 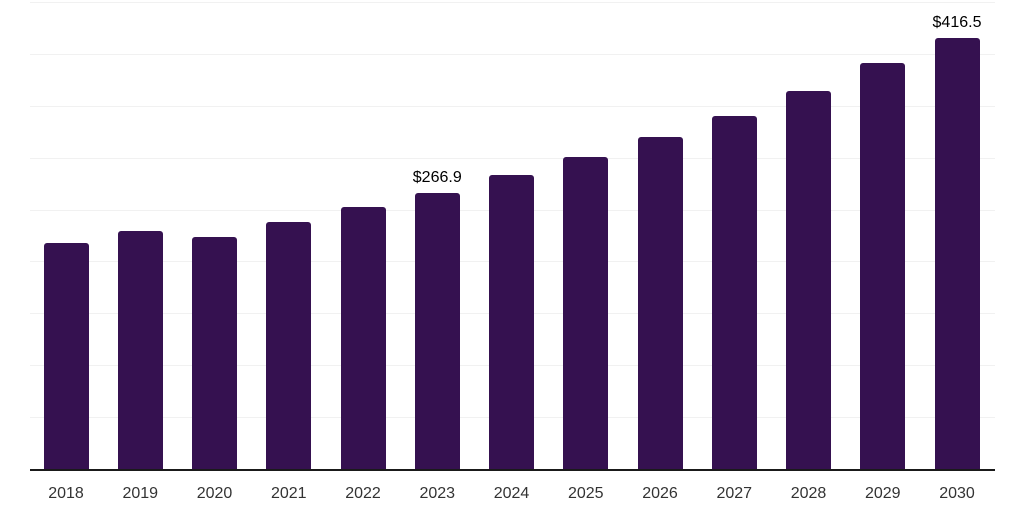 I want to click on x-tick-label-2024: 2024, so click(x=511, y=493).